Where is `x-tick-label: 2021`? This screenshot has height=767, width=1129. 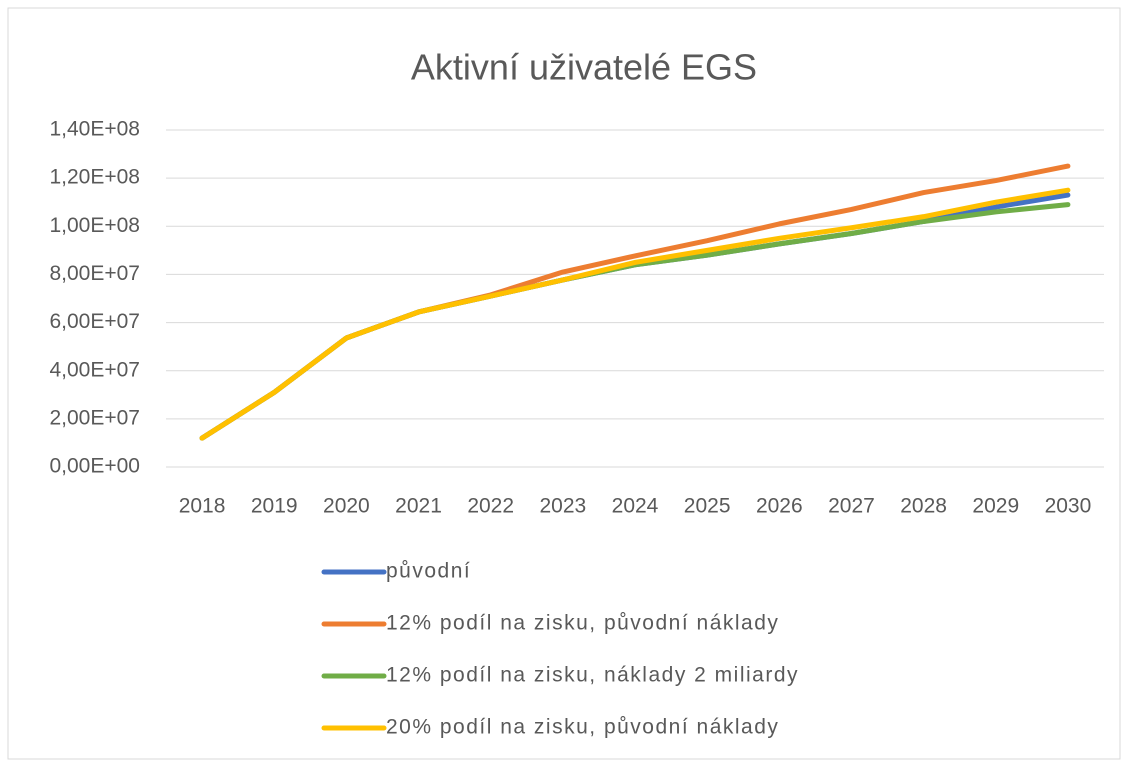 x-tick-label: 2021 is located at coordinates (418, 506).